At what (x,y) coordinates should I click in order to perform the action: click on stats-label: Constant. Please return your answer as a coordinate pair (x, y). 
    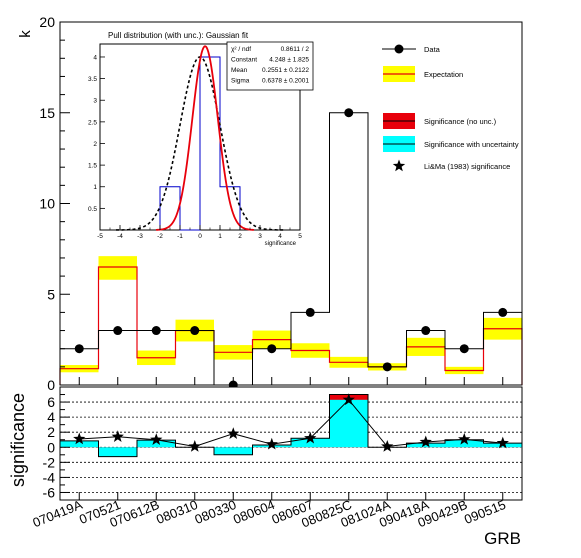
    Looking at the image, I should click on (244, 60).